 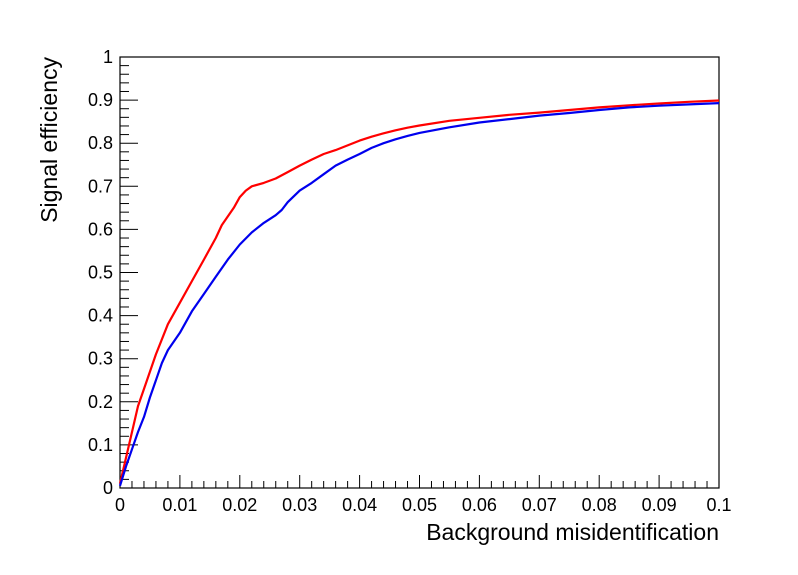 What do you see at coordinates (299, 505) in the screenshot?
I see `x-tick-label: 0.03` at bounding box center [299, 505].